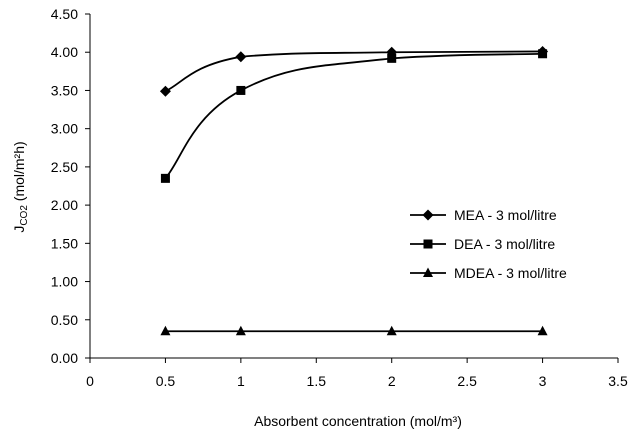  Describe the element at coordinates (64, 282) in the screenshot. I see `y-tick-label: 1.00` at that location.